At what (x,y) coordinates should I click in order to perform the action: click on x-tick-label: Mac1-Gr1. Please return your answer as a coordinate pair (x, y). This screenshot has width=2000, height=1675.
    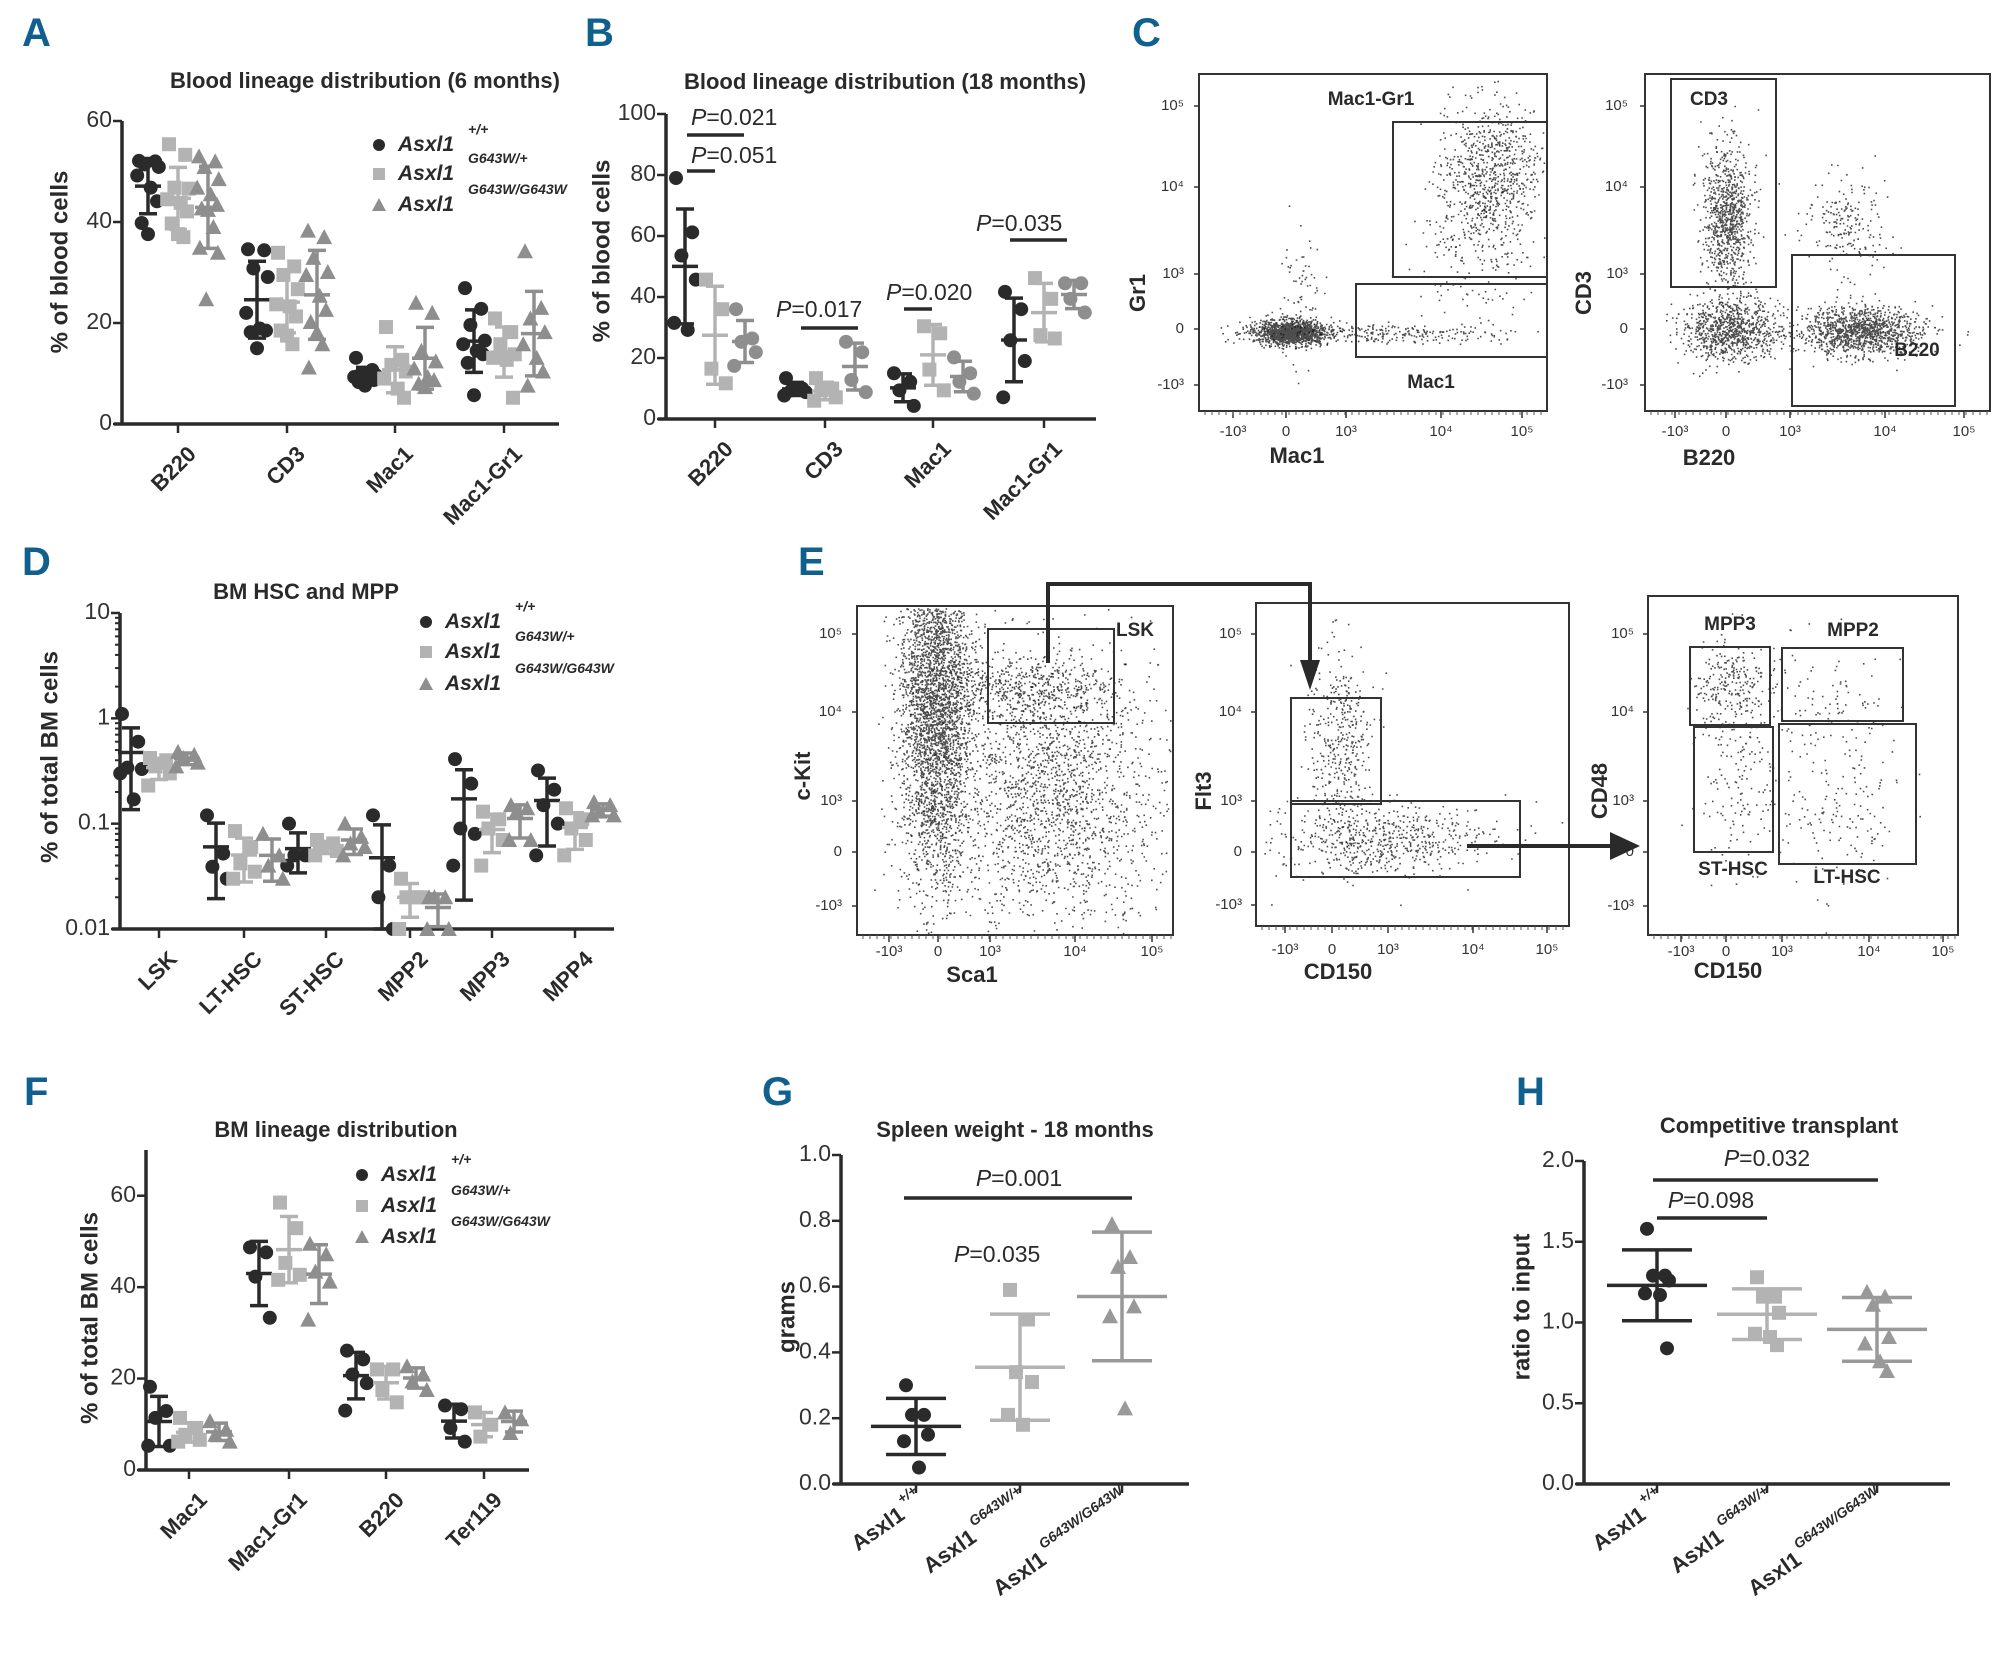
    Looking at the image, I should click on (267, 1531).